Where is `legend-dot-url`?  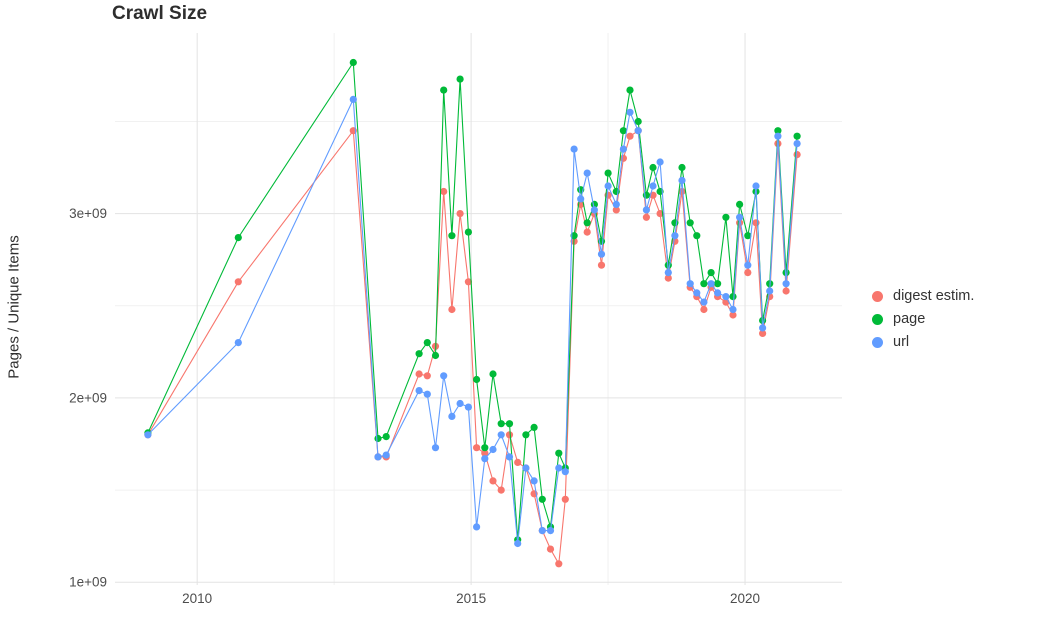
legend-dot-url is located at coordinates (877, 342).